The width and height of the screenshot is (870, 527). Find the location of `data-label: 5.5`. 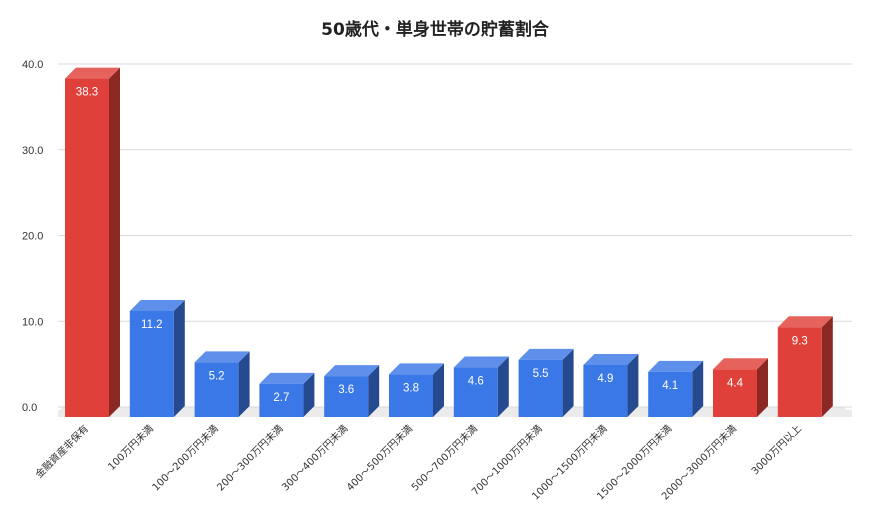

data-label: 5.5 is located at coordinates (541, 374).